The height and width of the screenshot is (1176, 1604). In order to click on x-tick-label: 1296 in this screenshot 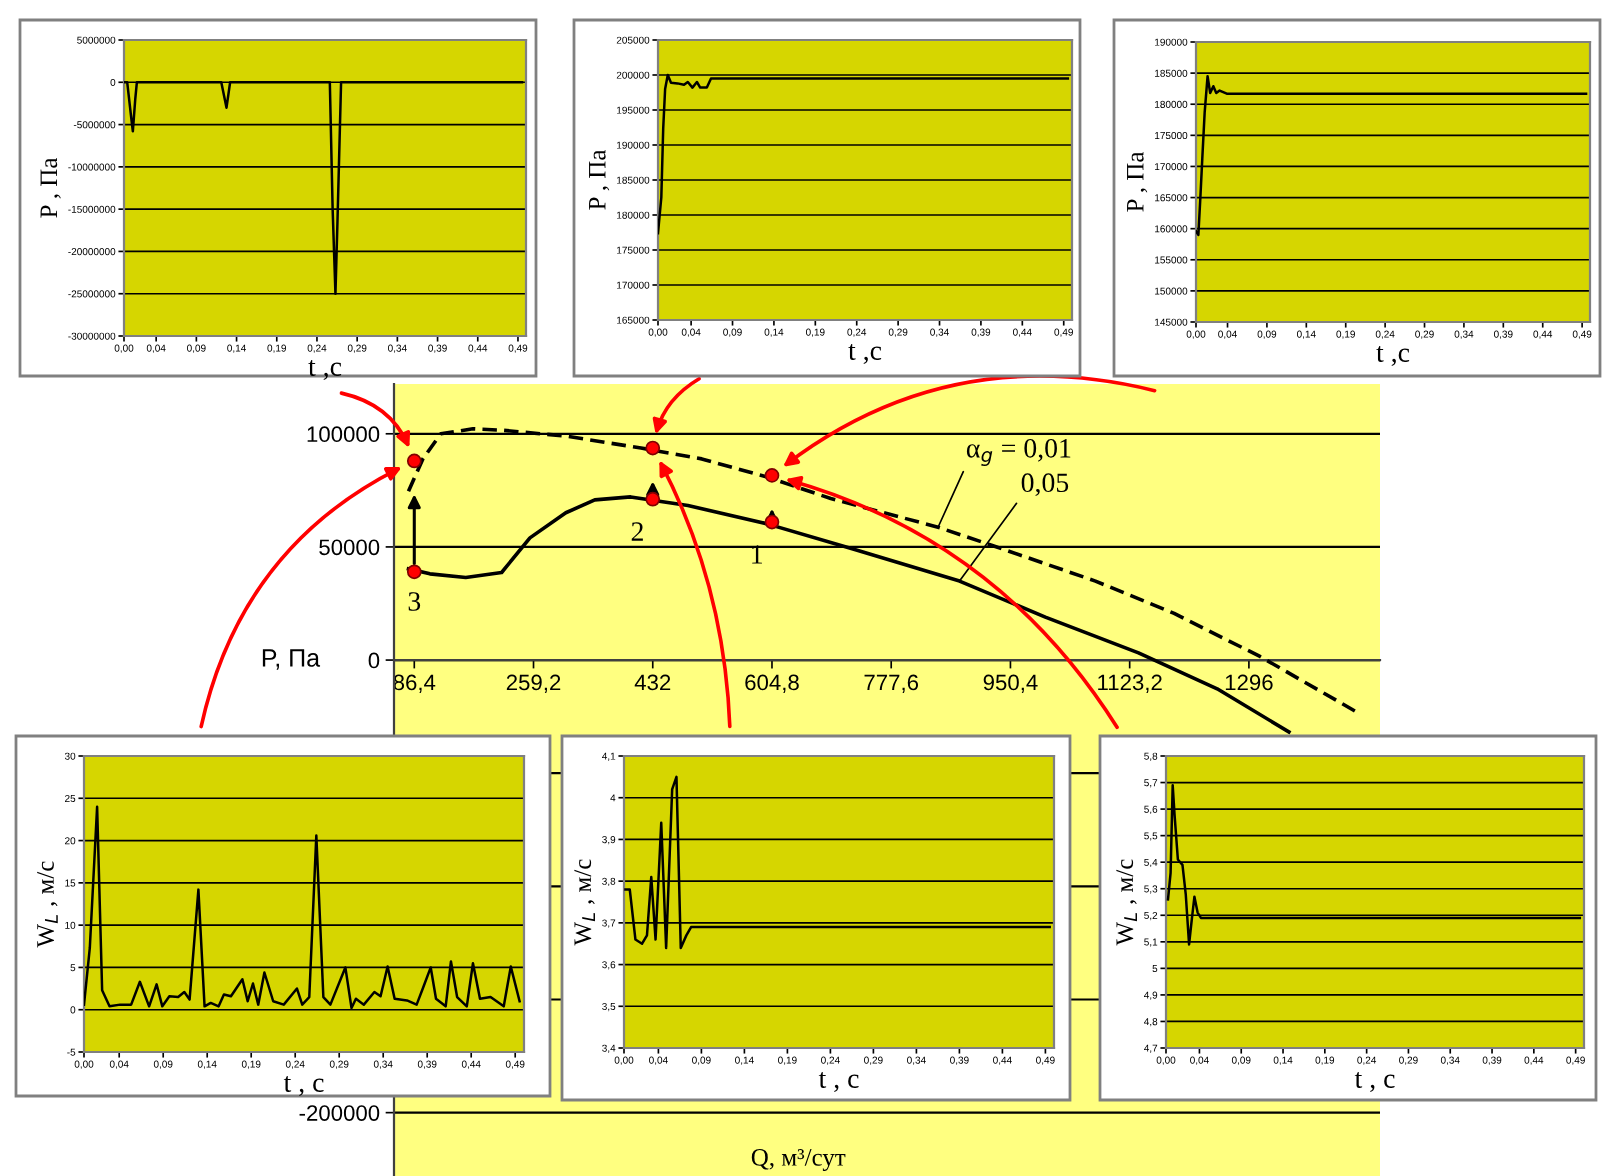, I will do `click(1249, 682)`.